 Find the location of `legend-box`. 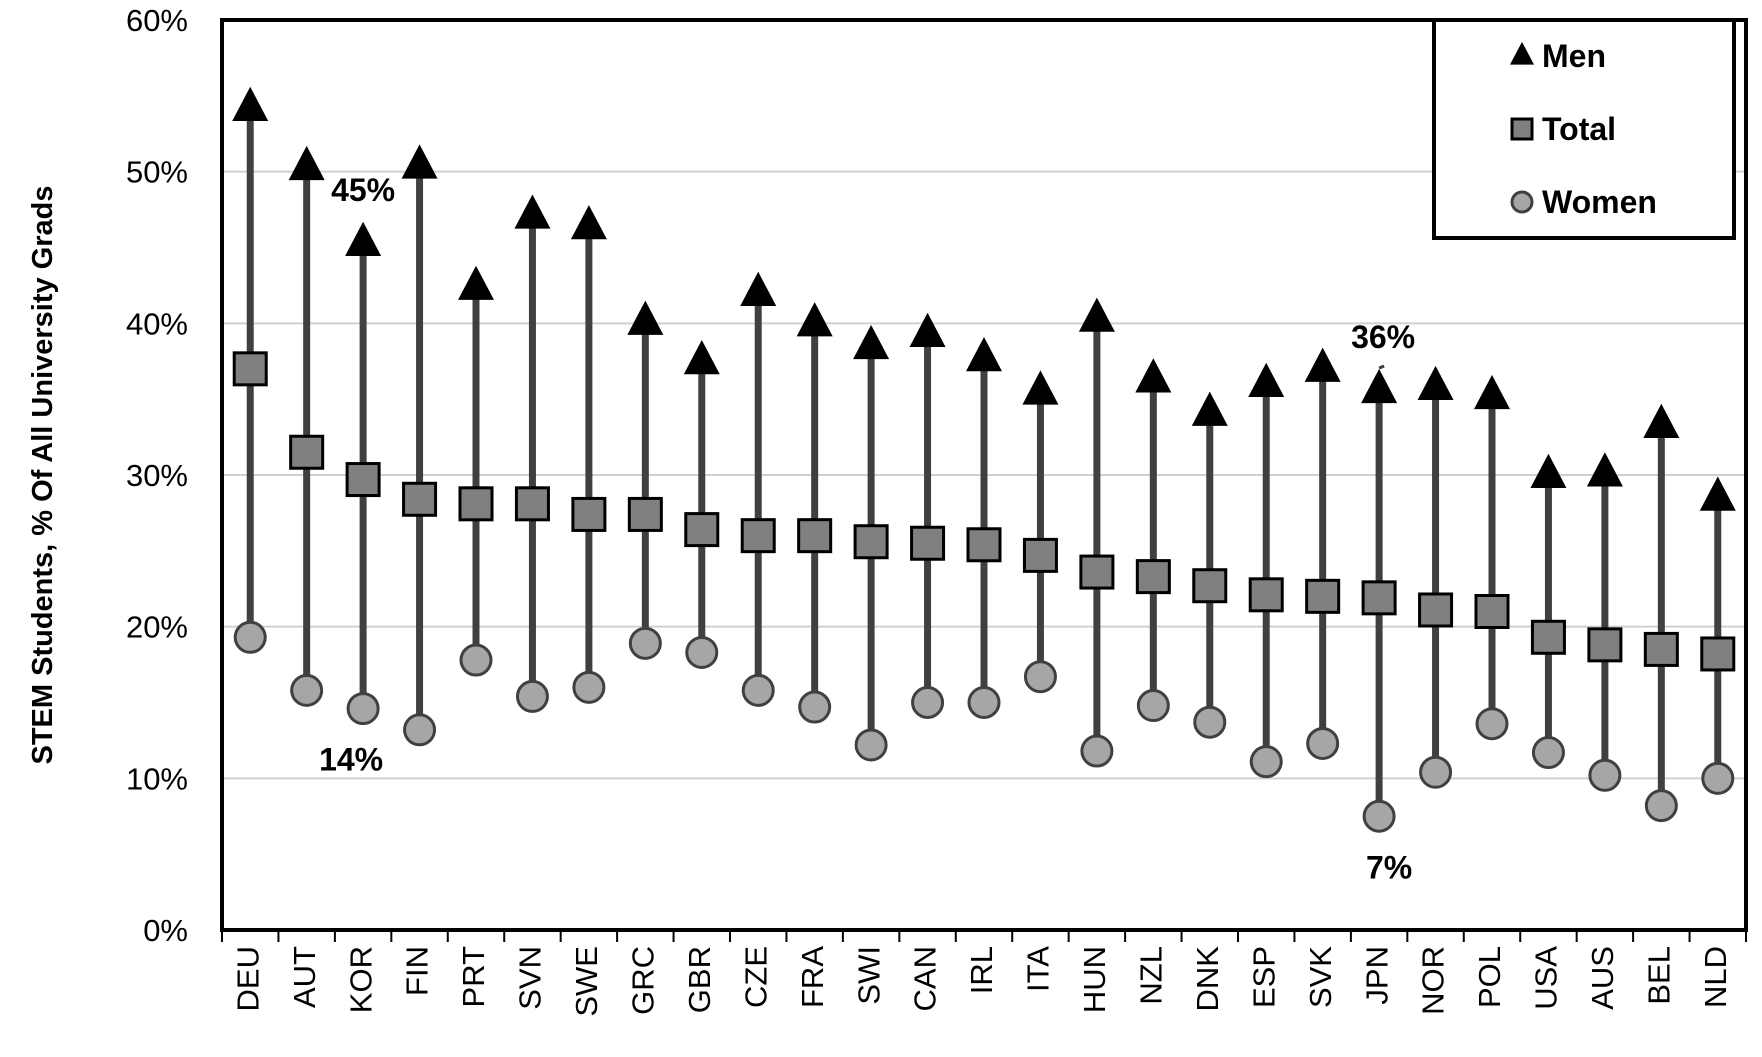

legend-box is located at coordinates (1584, 129).